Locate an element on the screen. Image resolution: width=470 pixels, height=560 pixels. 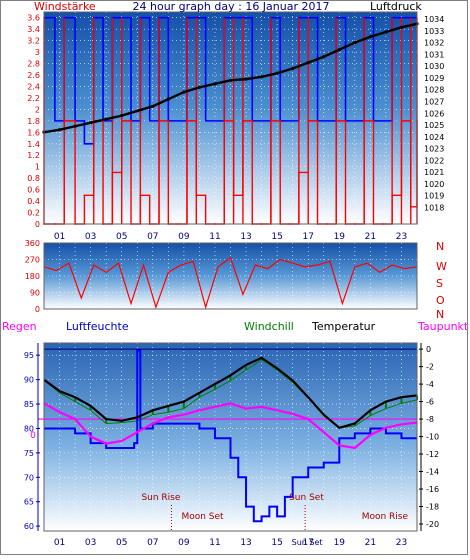
direction-tick-label: 90 is located at coordinates (35, 293).